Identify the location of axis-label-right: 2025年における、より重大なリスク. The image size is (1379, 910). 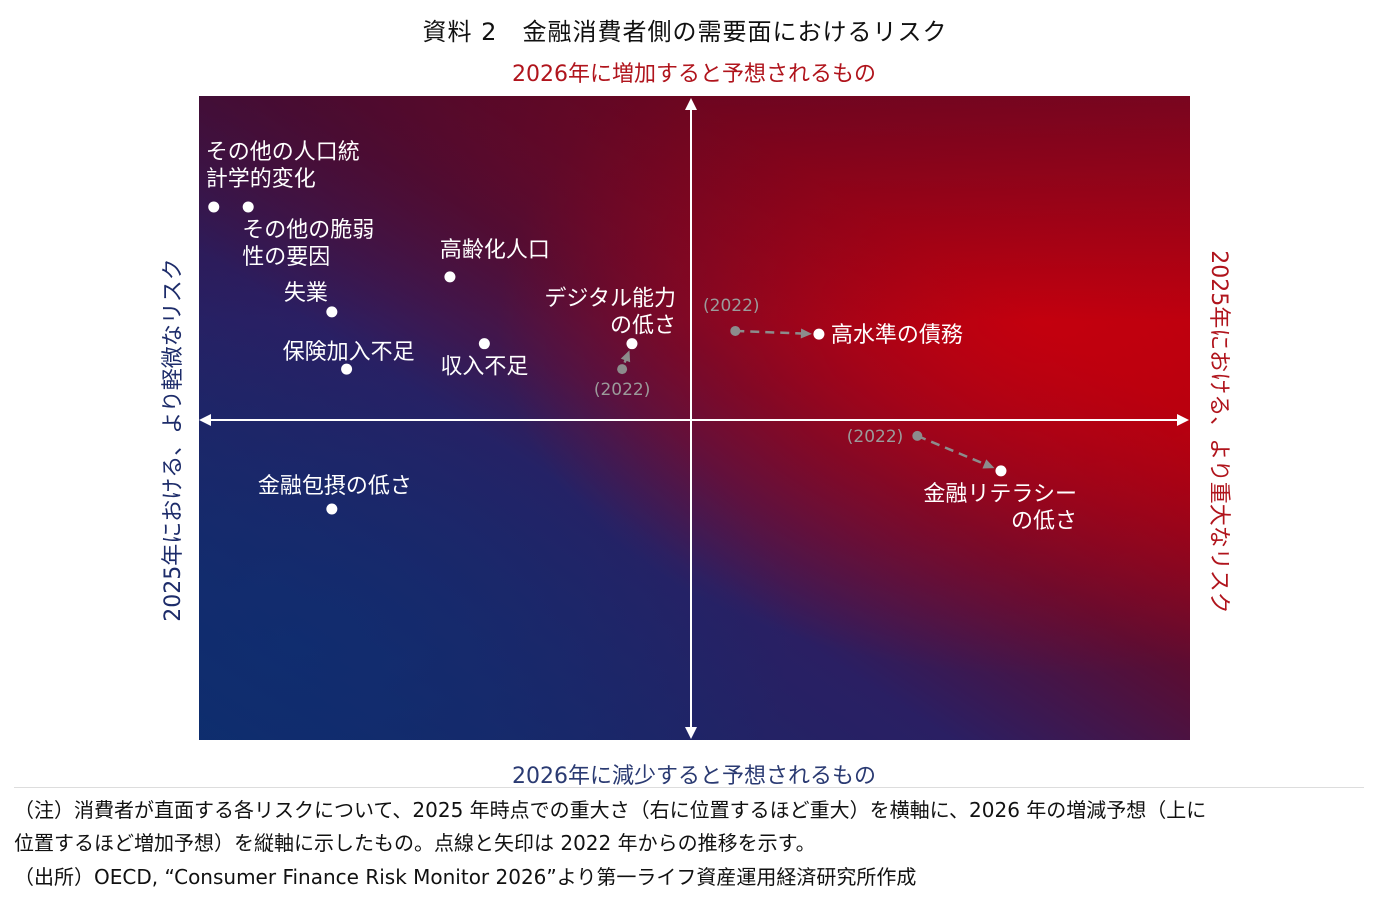
(1218, 432).